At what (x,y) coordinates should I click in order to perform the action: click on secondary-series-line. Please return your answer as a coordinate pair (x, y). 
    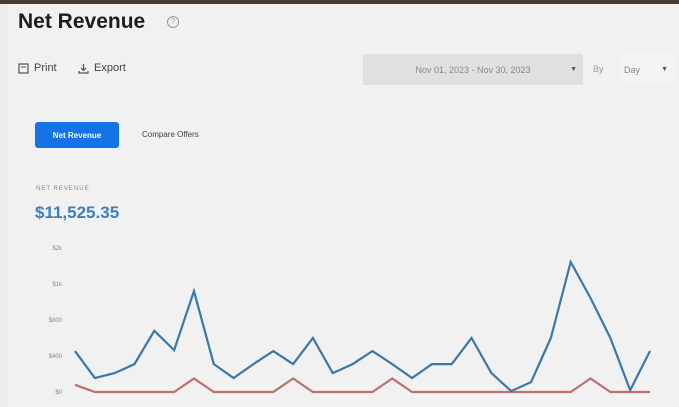
    Looking at the image, I should click on (362, 385).